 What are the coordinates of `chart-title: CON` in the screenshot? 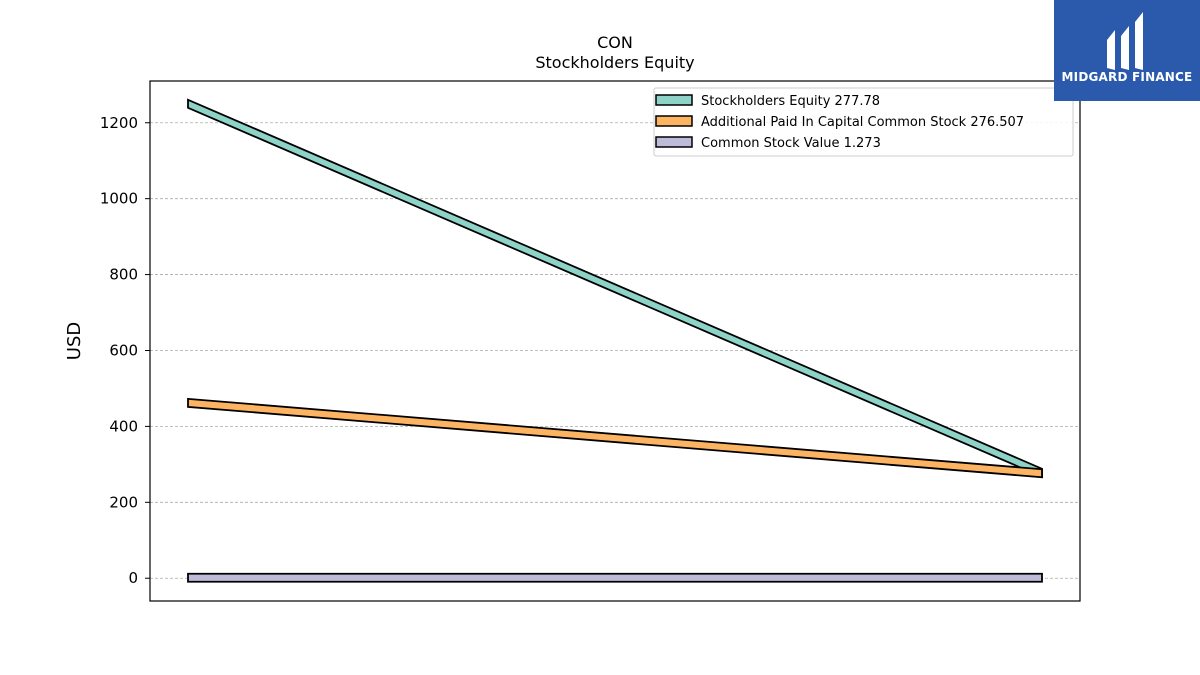 It's located at (615, 42).